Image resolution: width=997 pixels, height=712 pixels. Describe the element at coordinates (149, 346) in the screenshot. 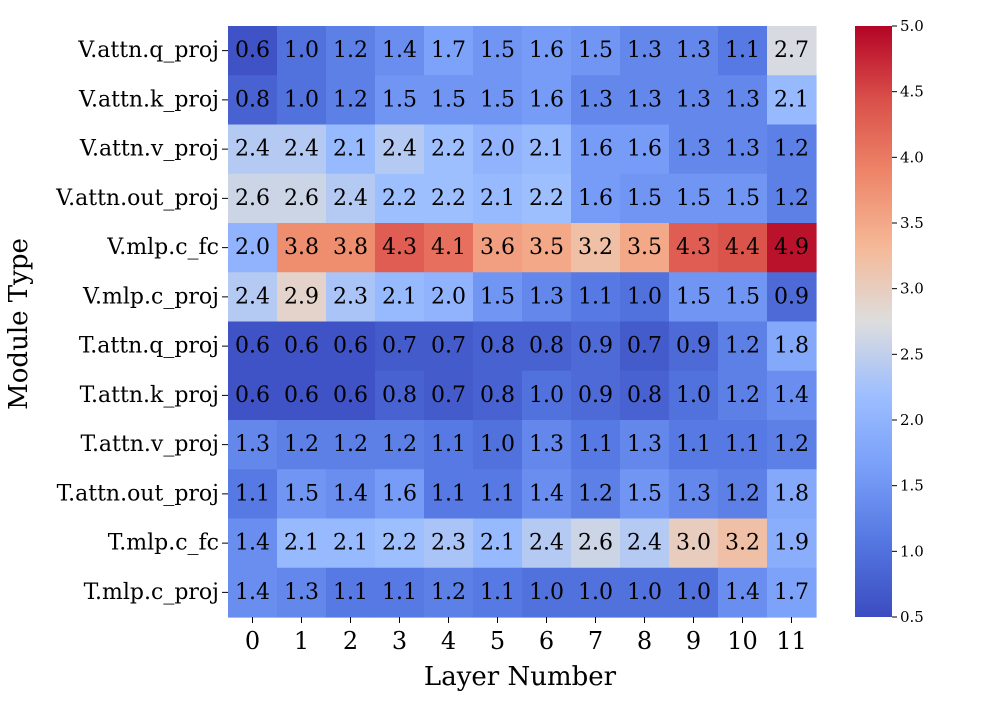

I see `y-tick-label: T.attn.q_proj` at that location.